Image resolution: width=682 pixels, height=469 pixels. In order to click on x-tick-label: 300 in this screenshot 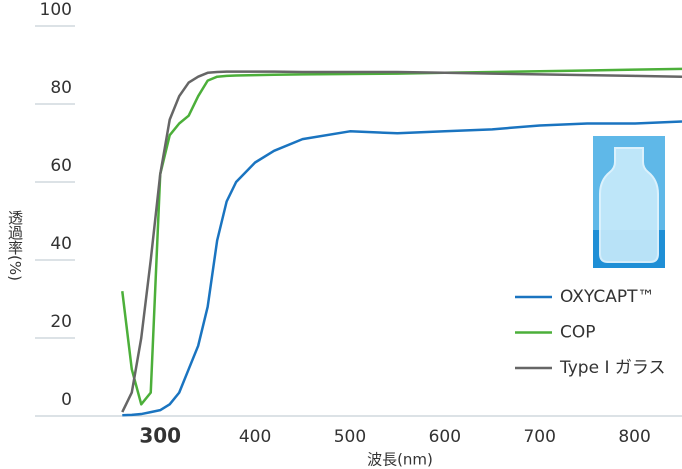, I will do `click(160, 436)`.